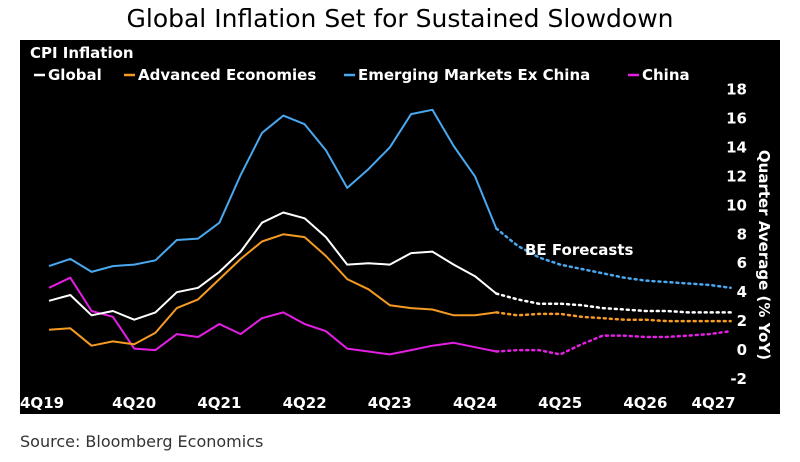 Image resolution: width=800 pixels, height=462 pixels. I want to click on legend-label: Advanced Economies, so click(227, 75).